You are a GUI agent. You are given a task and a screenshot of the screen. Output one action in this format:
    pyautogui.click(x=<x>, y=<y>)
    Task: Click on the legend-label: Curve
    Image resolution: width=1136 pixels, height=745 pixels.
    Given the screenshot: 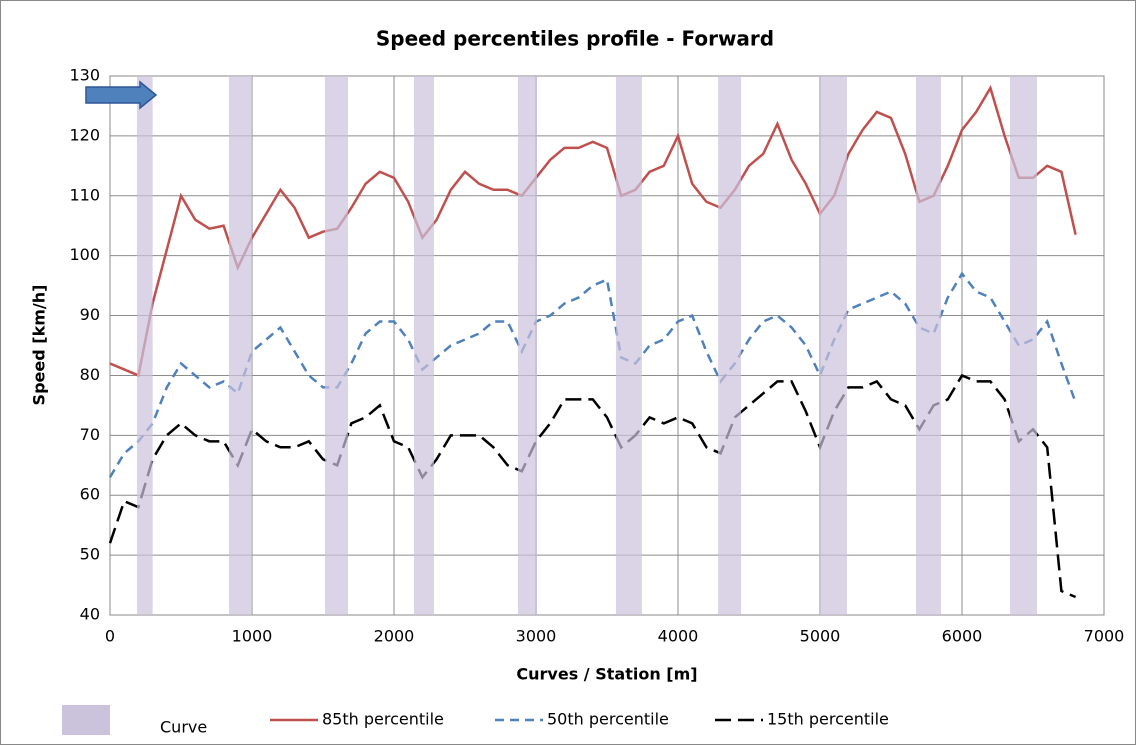 What is the action you would take?
    pyautogui.click(x=183, y=727)
    